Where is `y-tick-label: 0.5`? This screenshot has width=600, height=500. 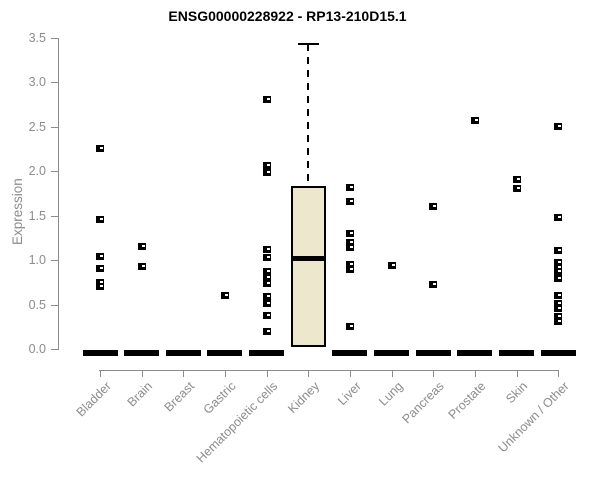 y-tick-label: 0.5 is located at coordinates (37, 304).